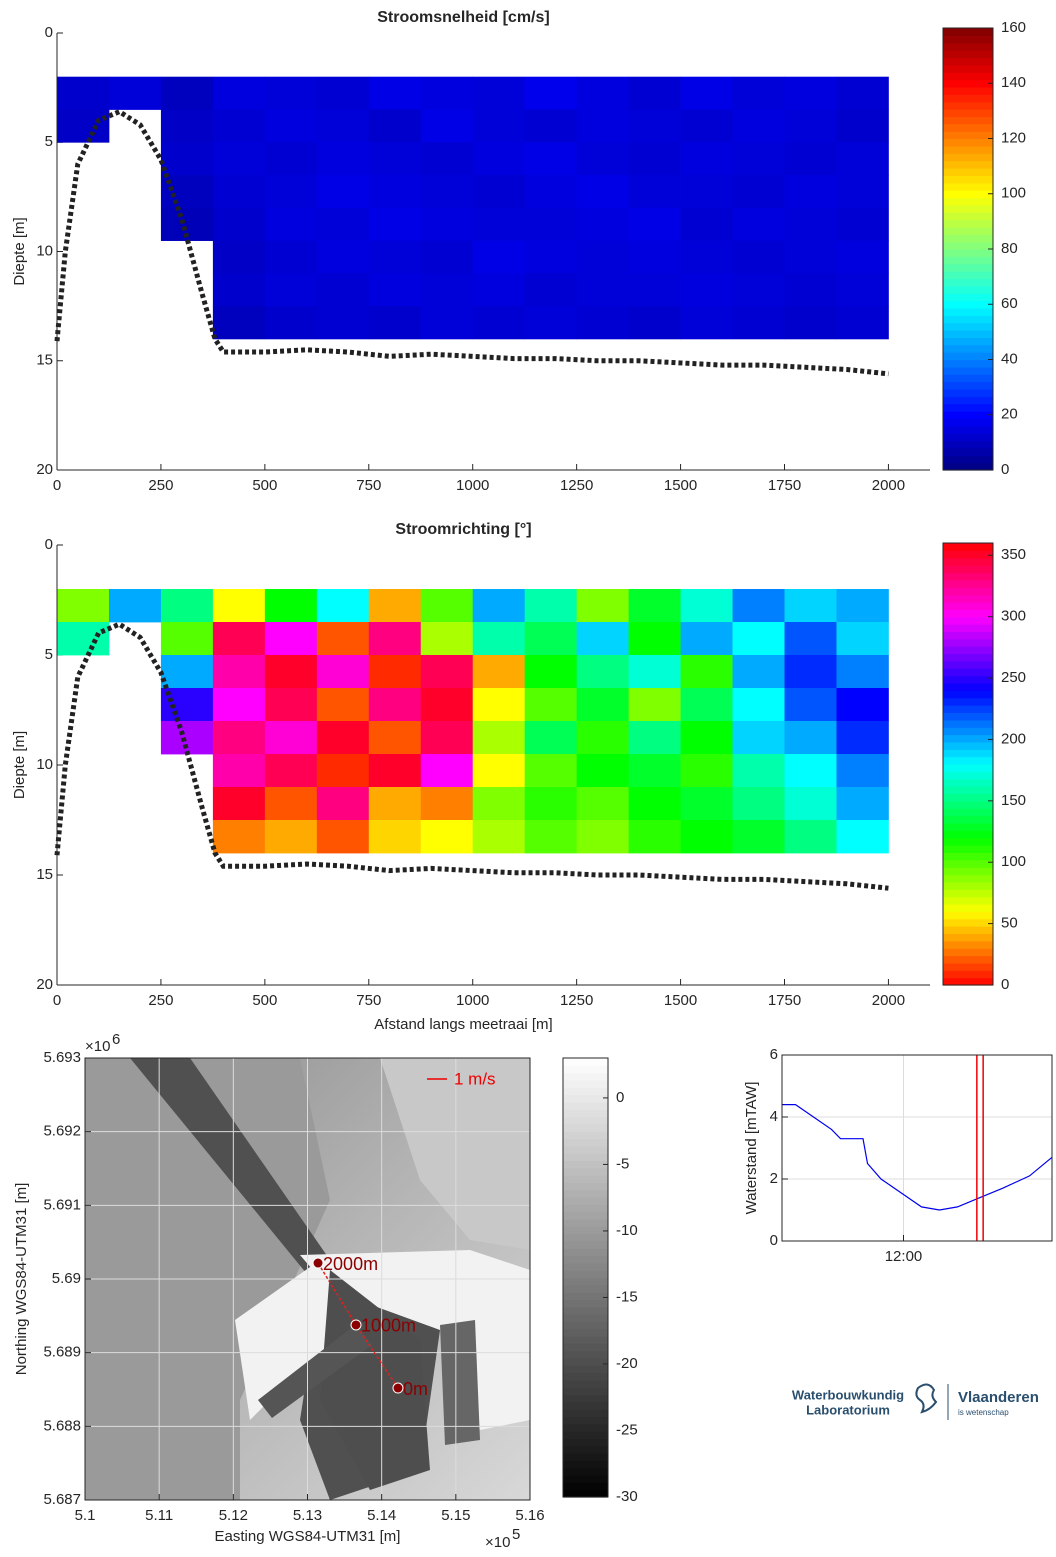 This screenshot has width=1056, height=1557. What do you see at coordinates (233, 1515) in the screenshot?
I see `x-tick-label: 5.12` at bounding box center [233, 1515].